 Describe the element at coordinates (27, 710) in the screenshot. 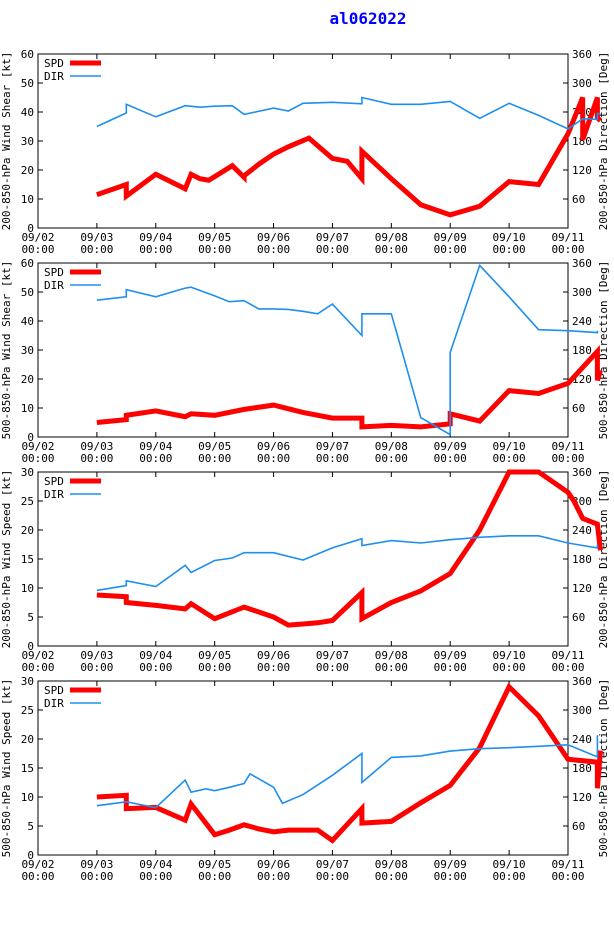

I see `y-tick-label: 25` at that location.